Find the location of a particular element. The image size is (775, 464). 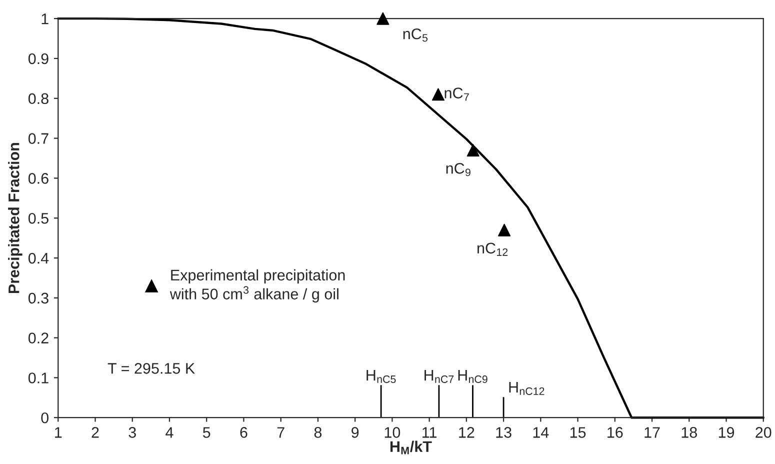

y-tick-label: 0.6 is located at coordinates (38, 178).